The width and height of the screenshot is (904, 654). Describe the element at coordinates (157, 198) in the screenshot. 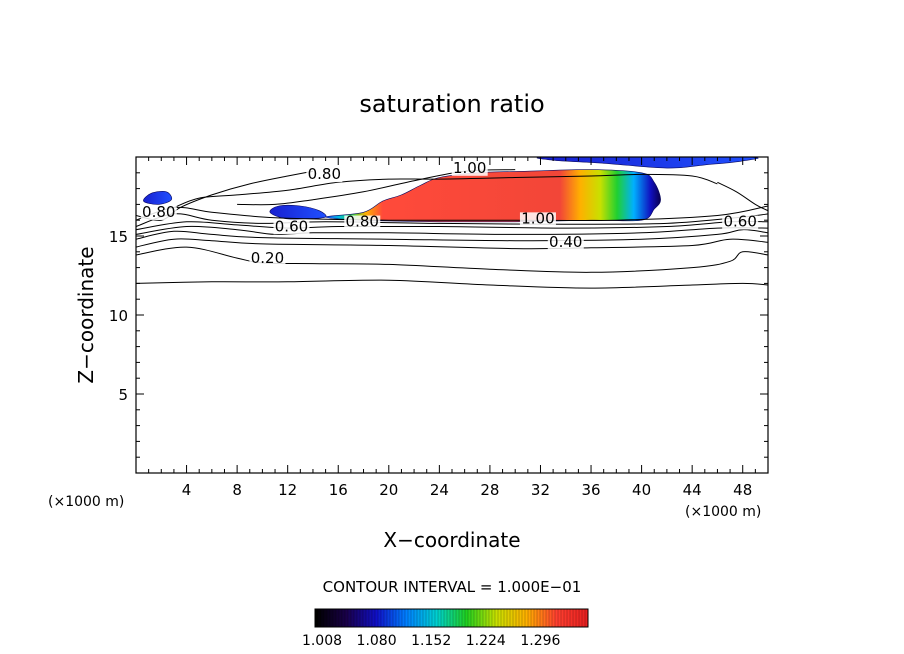

I see `region-left-blob` at that location.